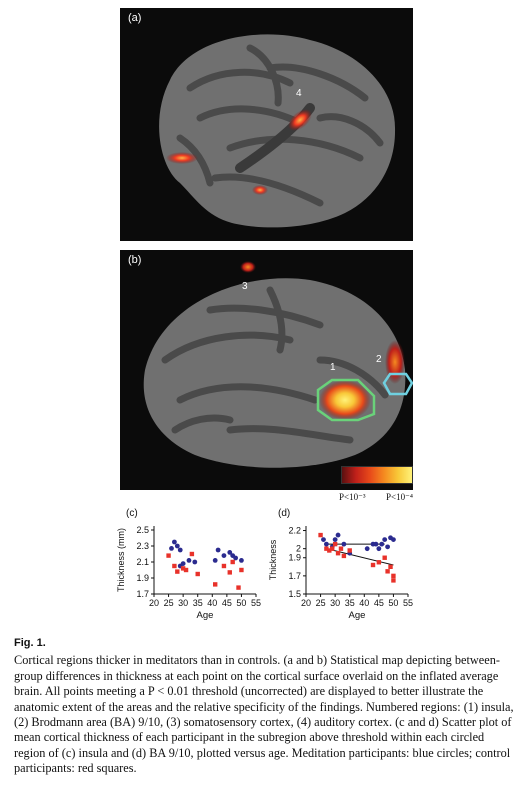  I want to click on colorbar-high-label: P<10⁻⁴, so click(399, 497).